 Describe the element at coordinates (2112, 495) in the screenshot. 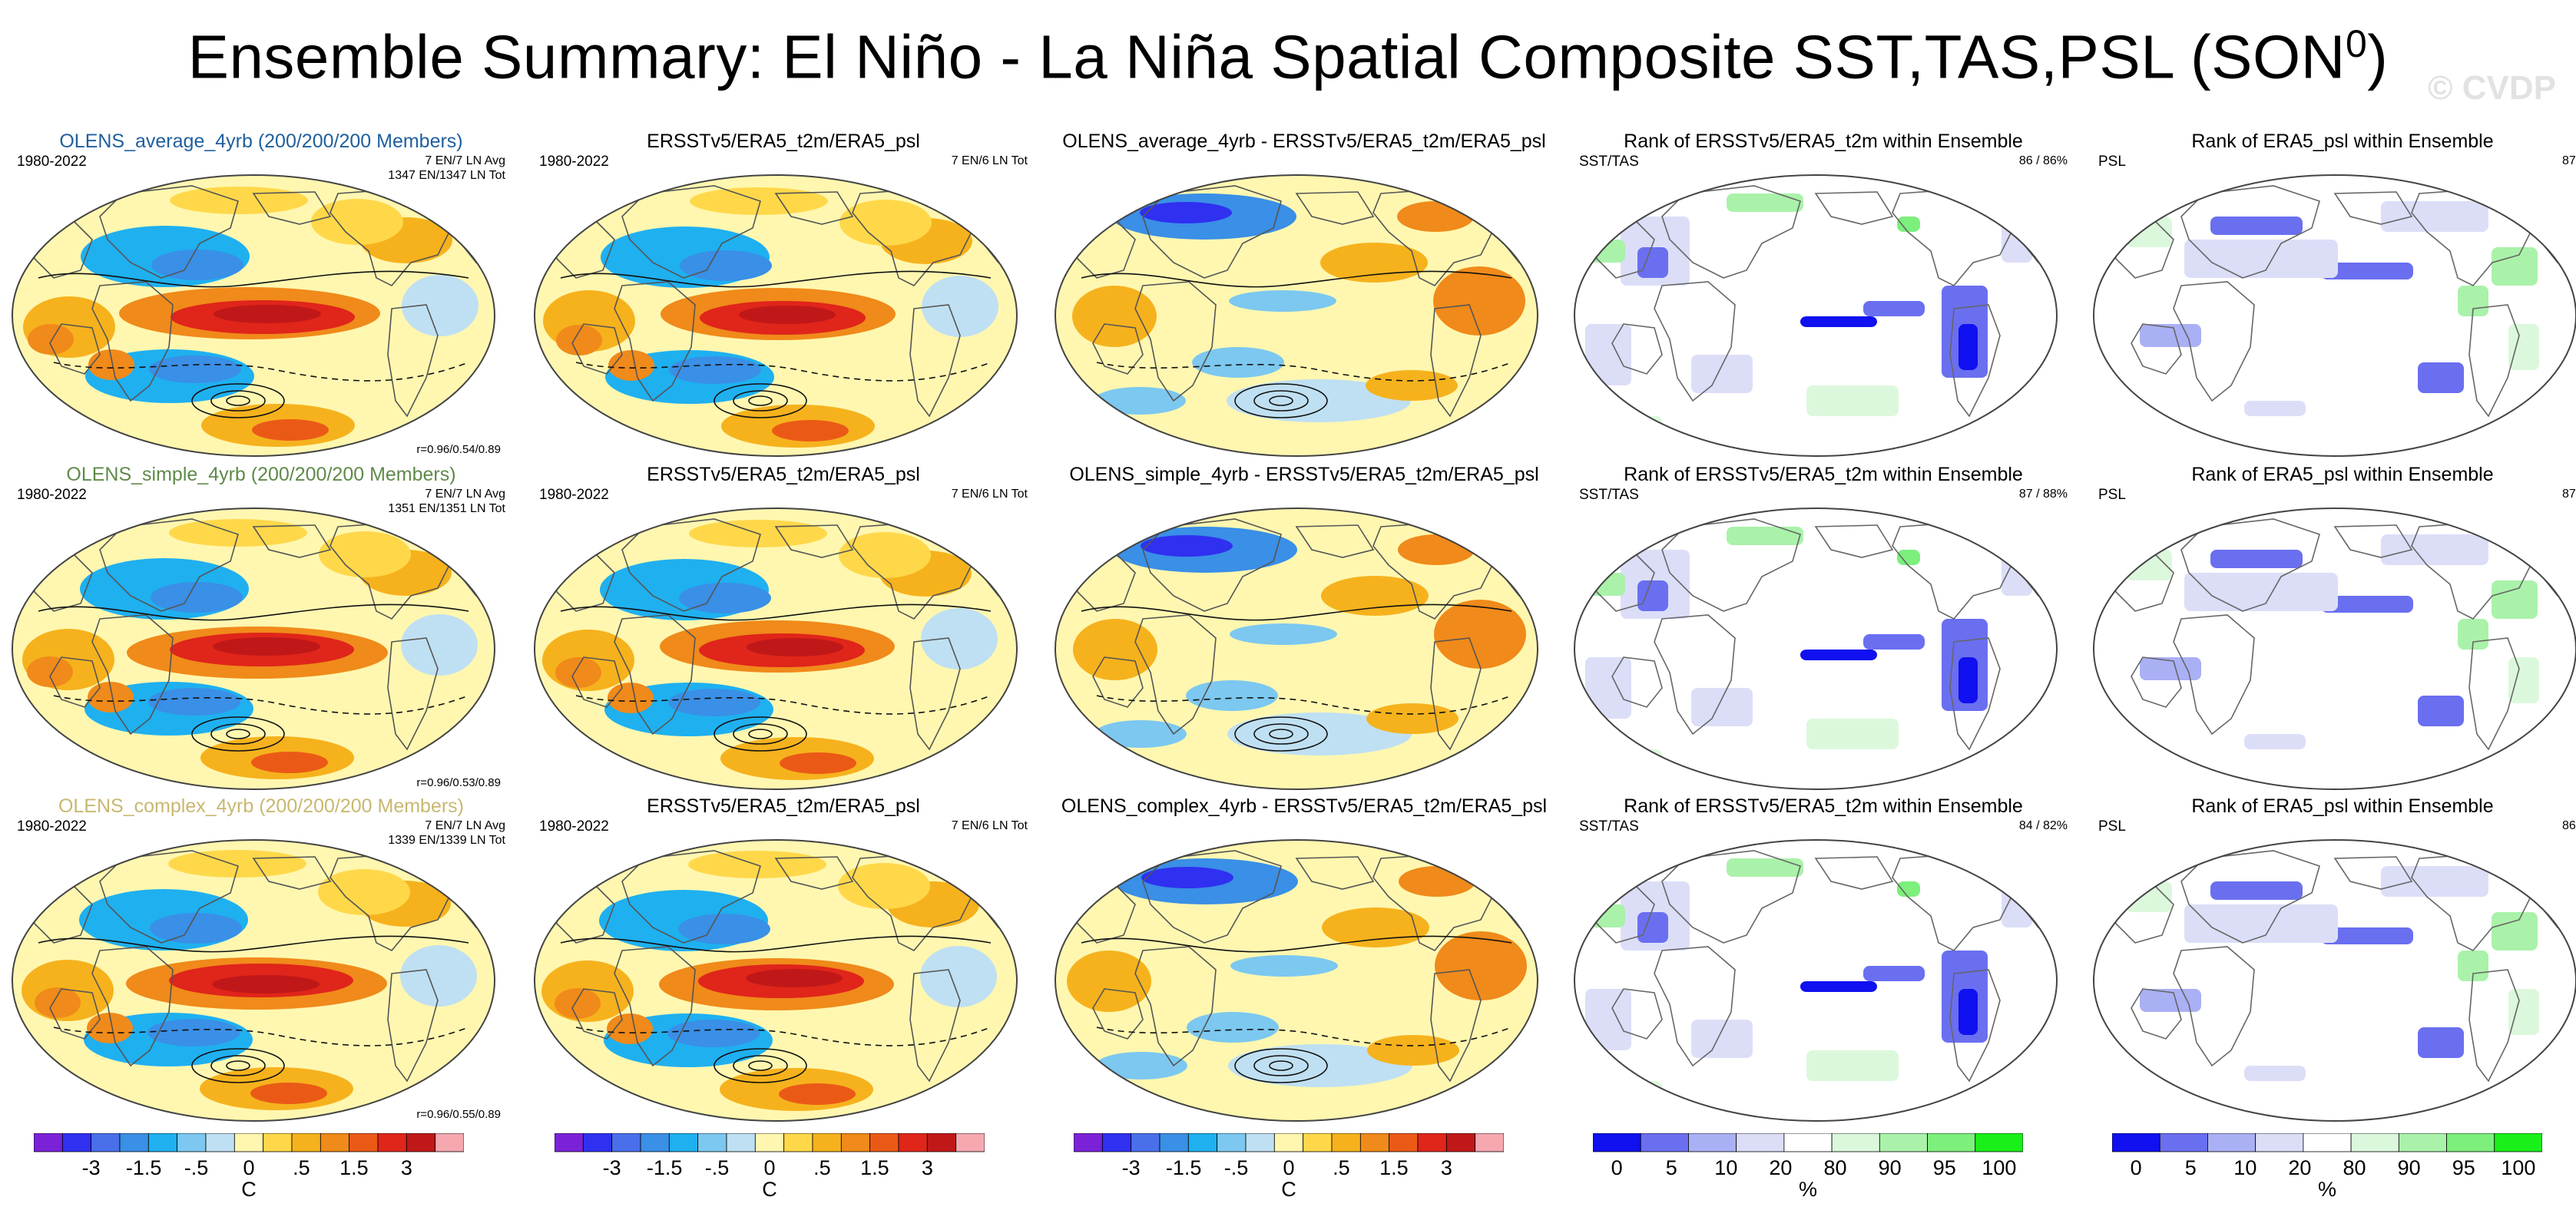

I see `panel-left-label: PSL` at that location.